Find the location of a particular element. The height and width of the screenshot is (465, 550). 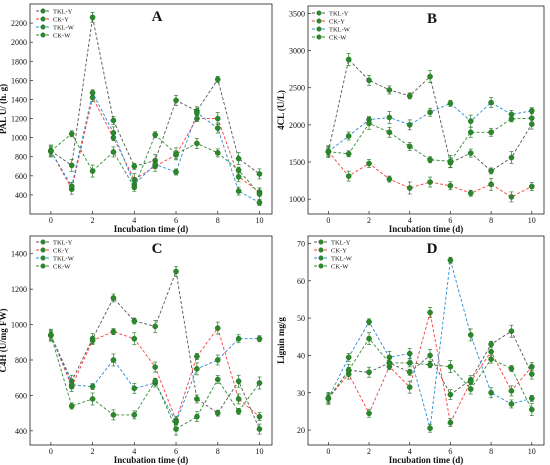

y-axis-label: C4H (U/mg FW) is located at coordinates (4, 341).